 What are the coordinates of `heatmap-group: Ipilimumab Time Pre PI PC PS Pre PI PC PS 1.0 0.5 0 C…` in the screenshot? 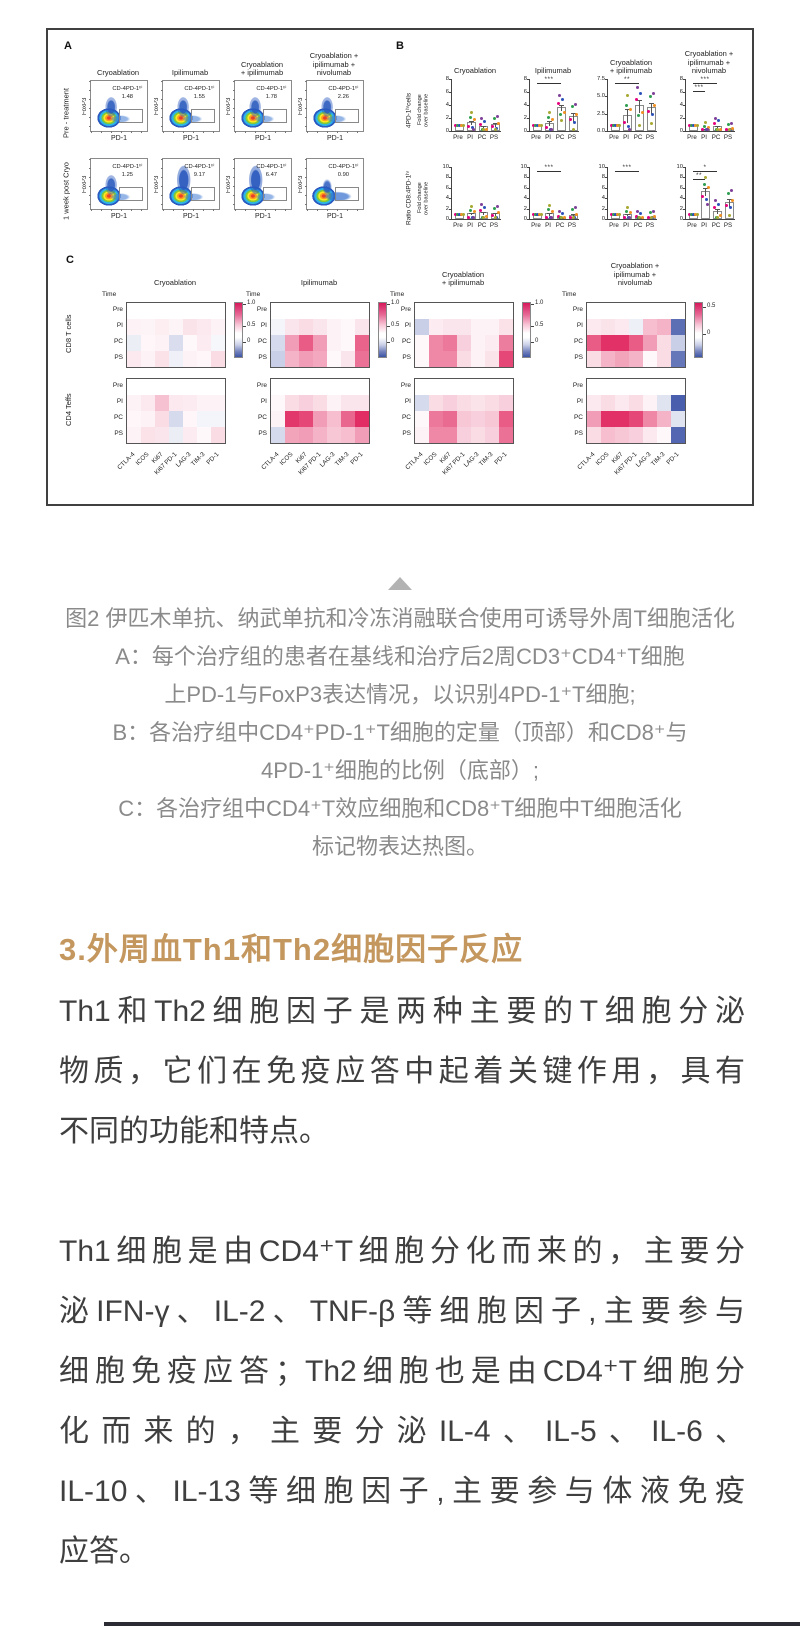 It's located at (327, 374).